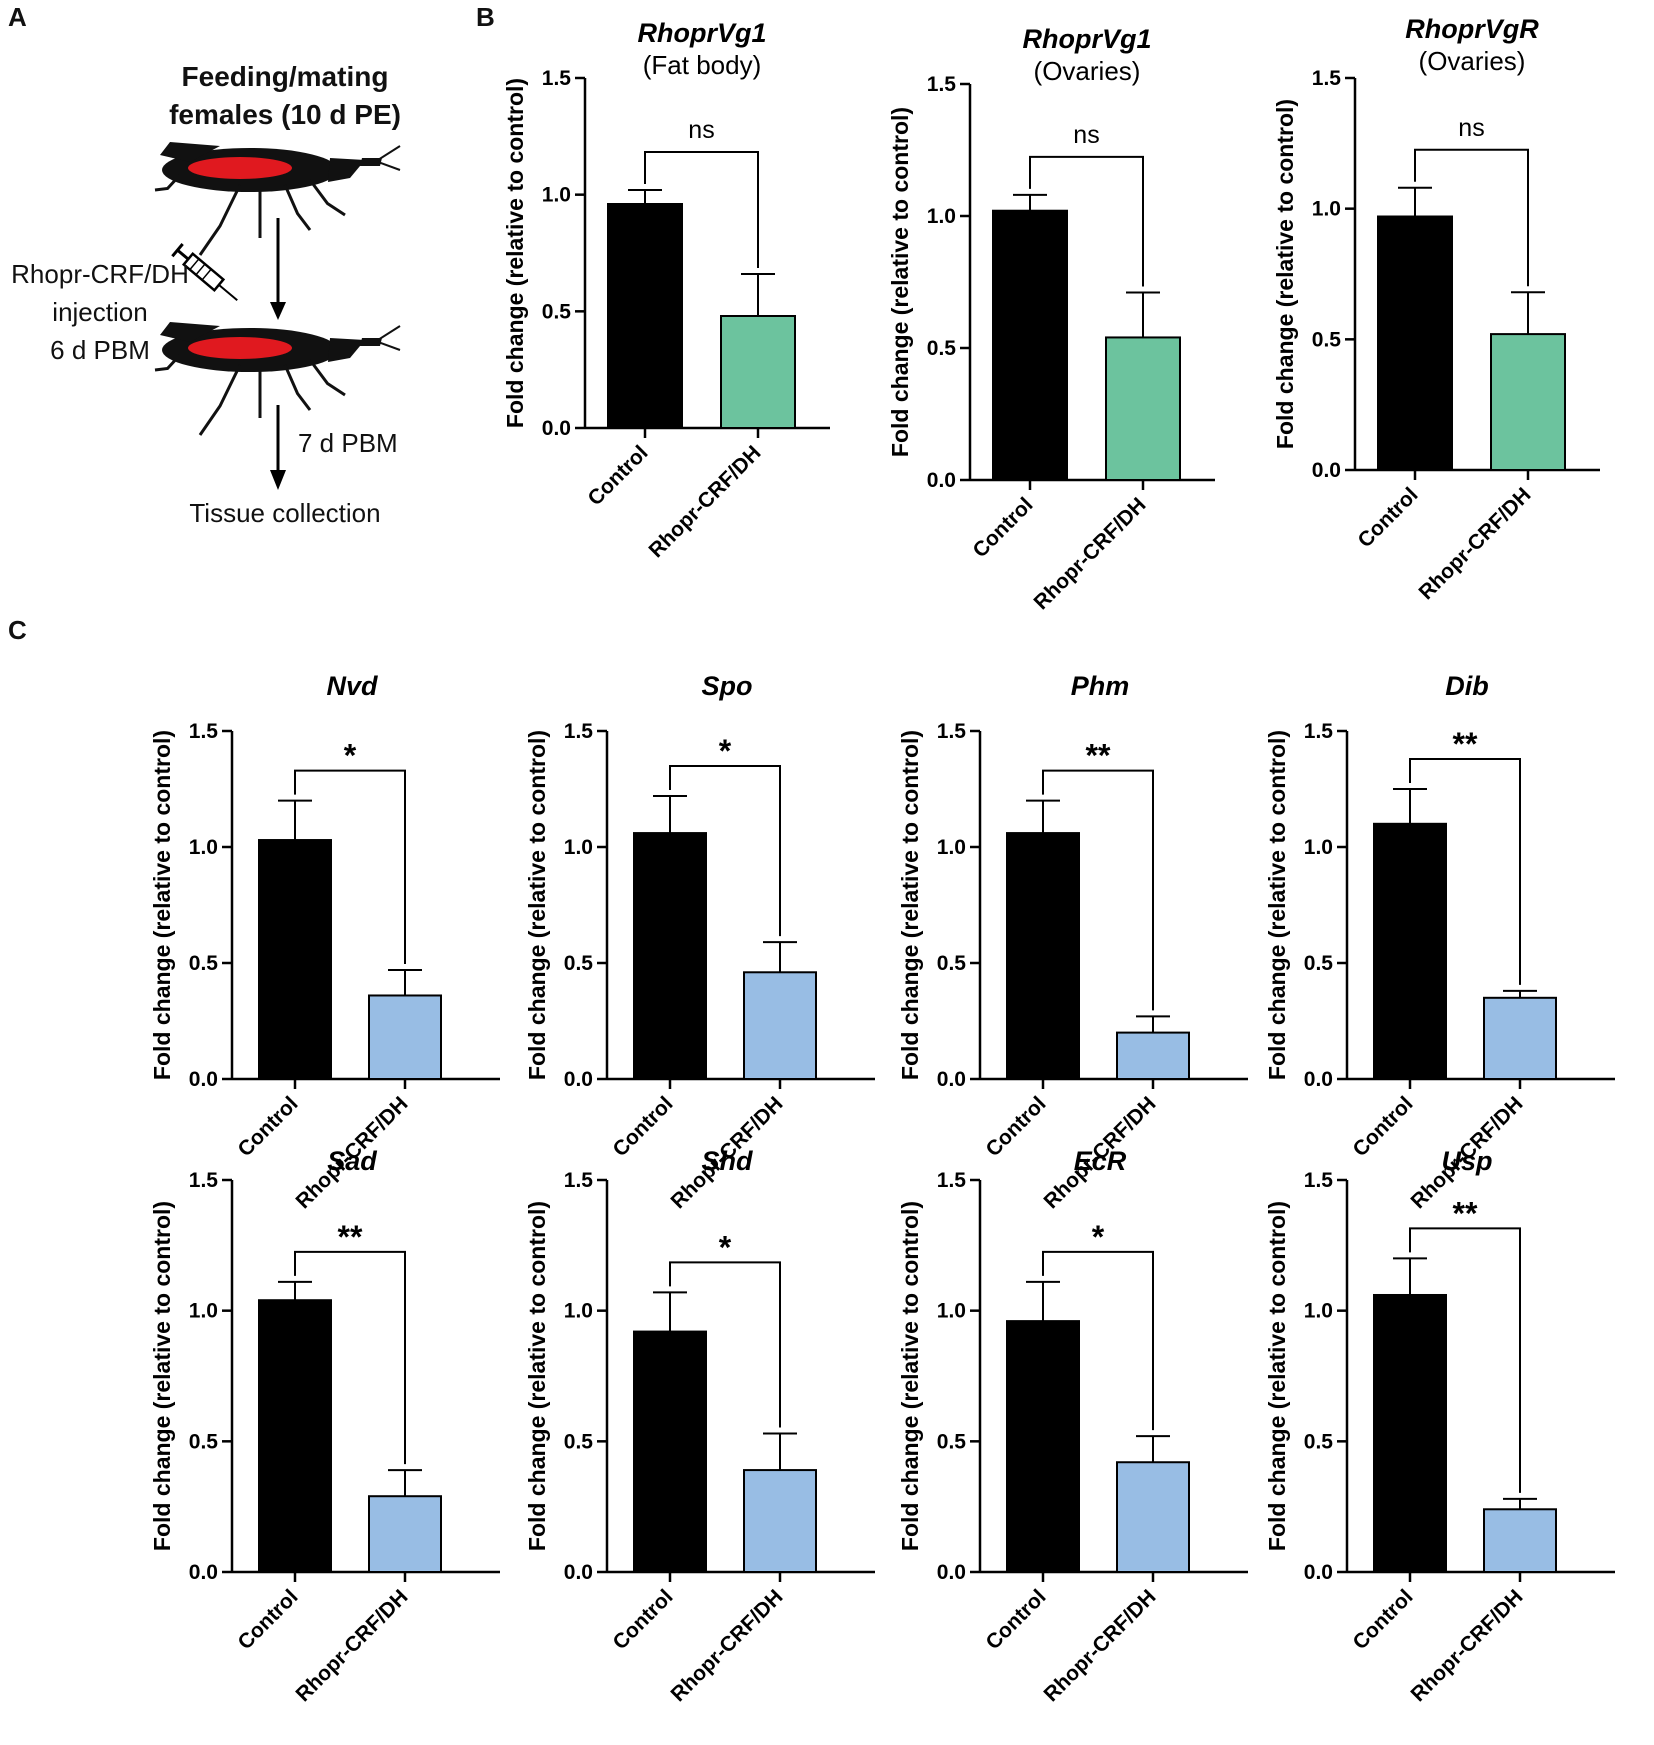 The height and width of the screenshot is (1745, 1654). What do you see at coordinates (100, 274) in the screenshot?
I see `injection-line1: Rhopr-CRF/DH` at bounding box center [100, 274].